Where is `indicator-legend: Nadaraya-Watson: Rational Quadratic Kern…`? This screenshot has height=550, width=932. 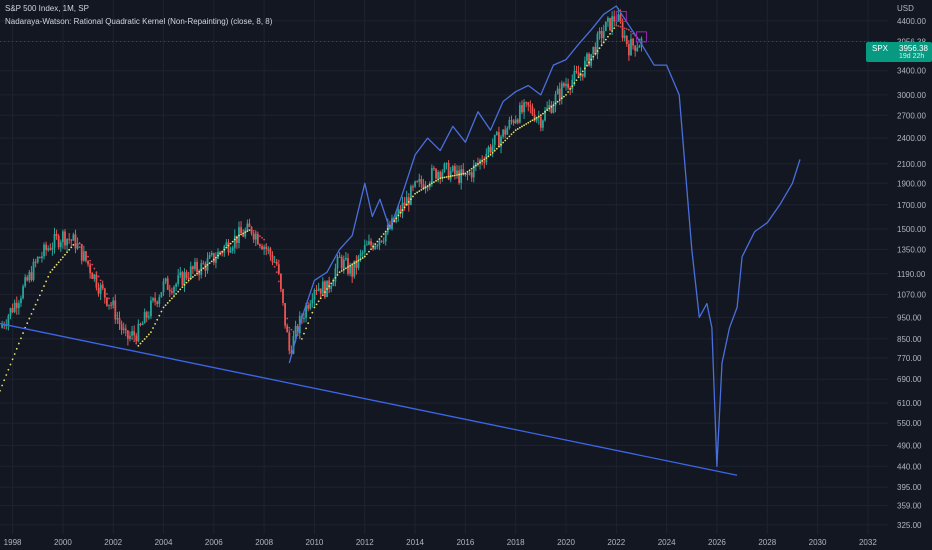
indicator-legend: Nadaraya-Watson: Rational Quadratic Kern… is located at coordinates (139, 21).